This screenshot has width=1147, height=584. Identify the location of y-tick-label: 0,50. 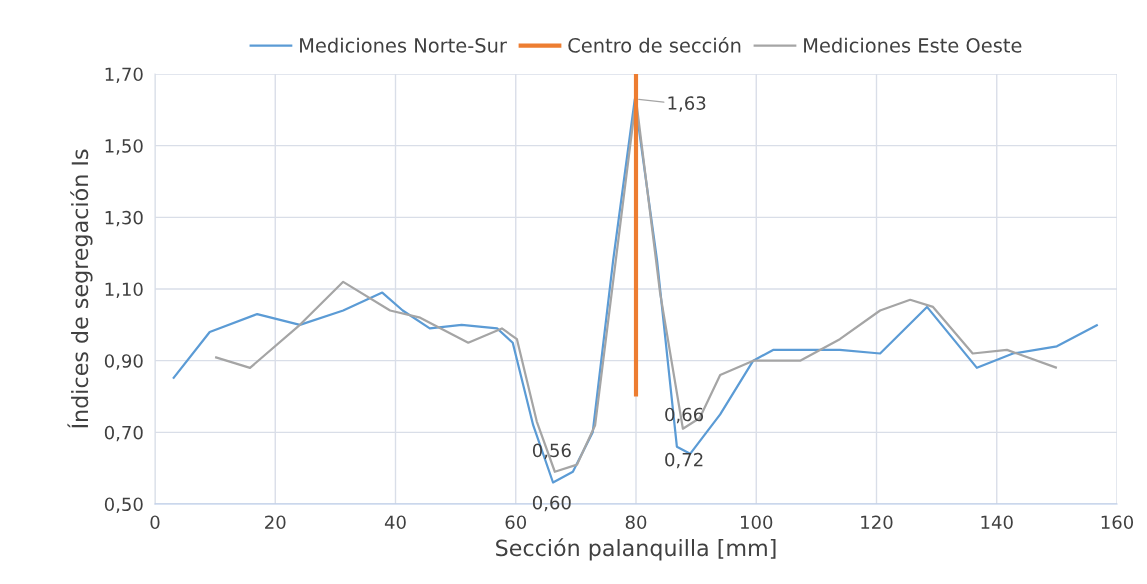
(123, 505).